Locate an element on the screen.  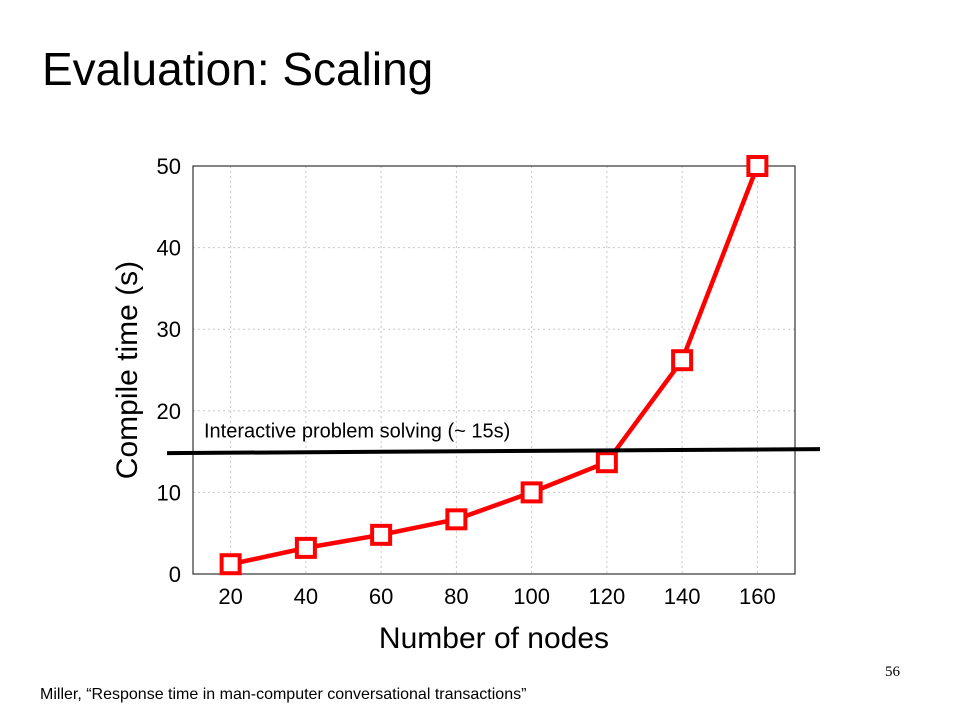
x-tick-labels: 20 40 60 80 100 120 140 160 is located at coordinates (496, 596).